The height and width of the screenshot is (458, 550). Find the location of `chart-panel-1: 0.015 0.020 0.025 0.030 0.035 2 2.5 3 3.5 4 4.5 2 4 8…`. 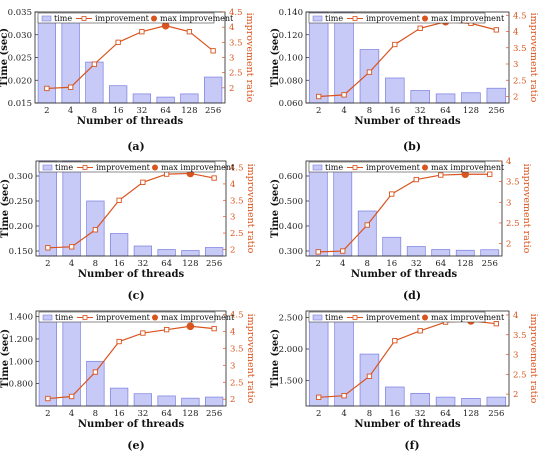

chart-panel-1: 0.015 0.020 0.025 0.030 0.035 2 2.5 3 3.5 4 4.5 2 4 8… is located at coordinates (127, 80).